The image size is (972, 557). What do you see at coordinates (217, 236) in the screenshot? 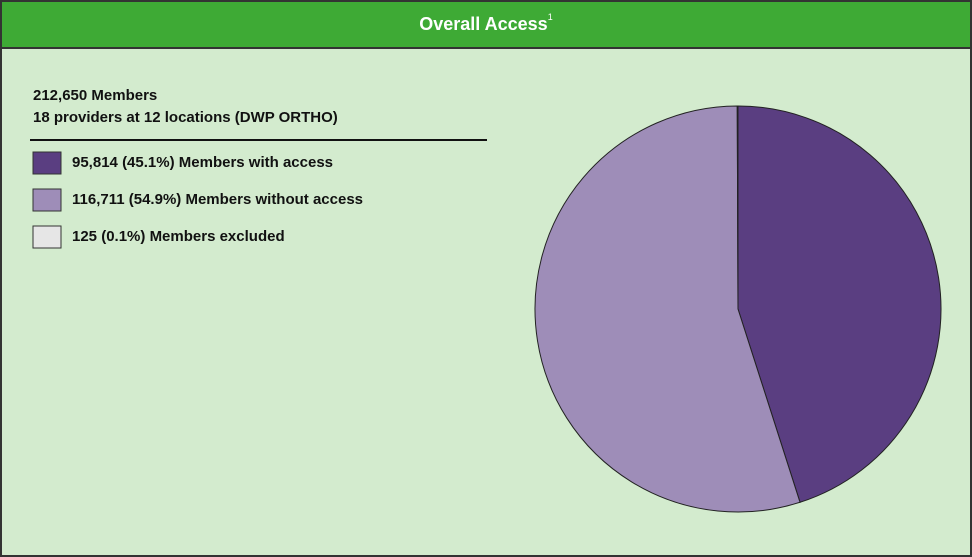
I see `legend-name: Members excluded` at bounding box center [217, 236].